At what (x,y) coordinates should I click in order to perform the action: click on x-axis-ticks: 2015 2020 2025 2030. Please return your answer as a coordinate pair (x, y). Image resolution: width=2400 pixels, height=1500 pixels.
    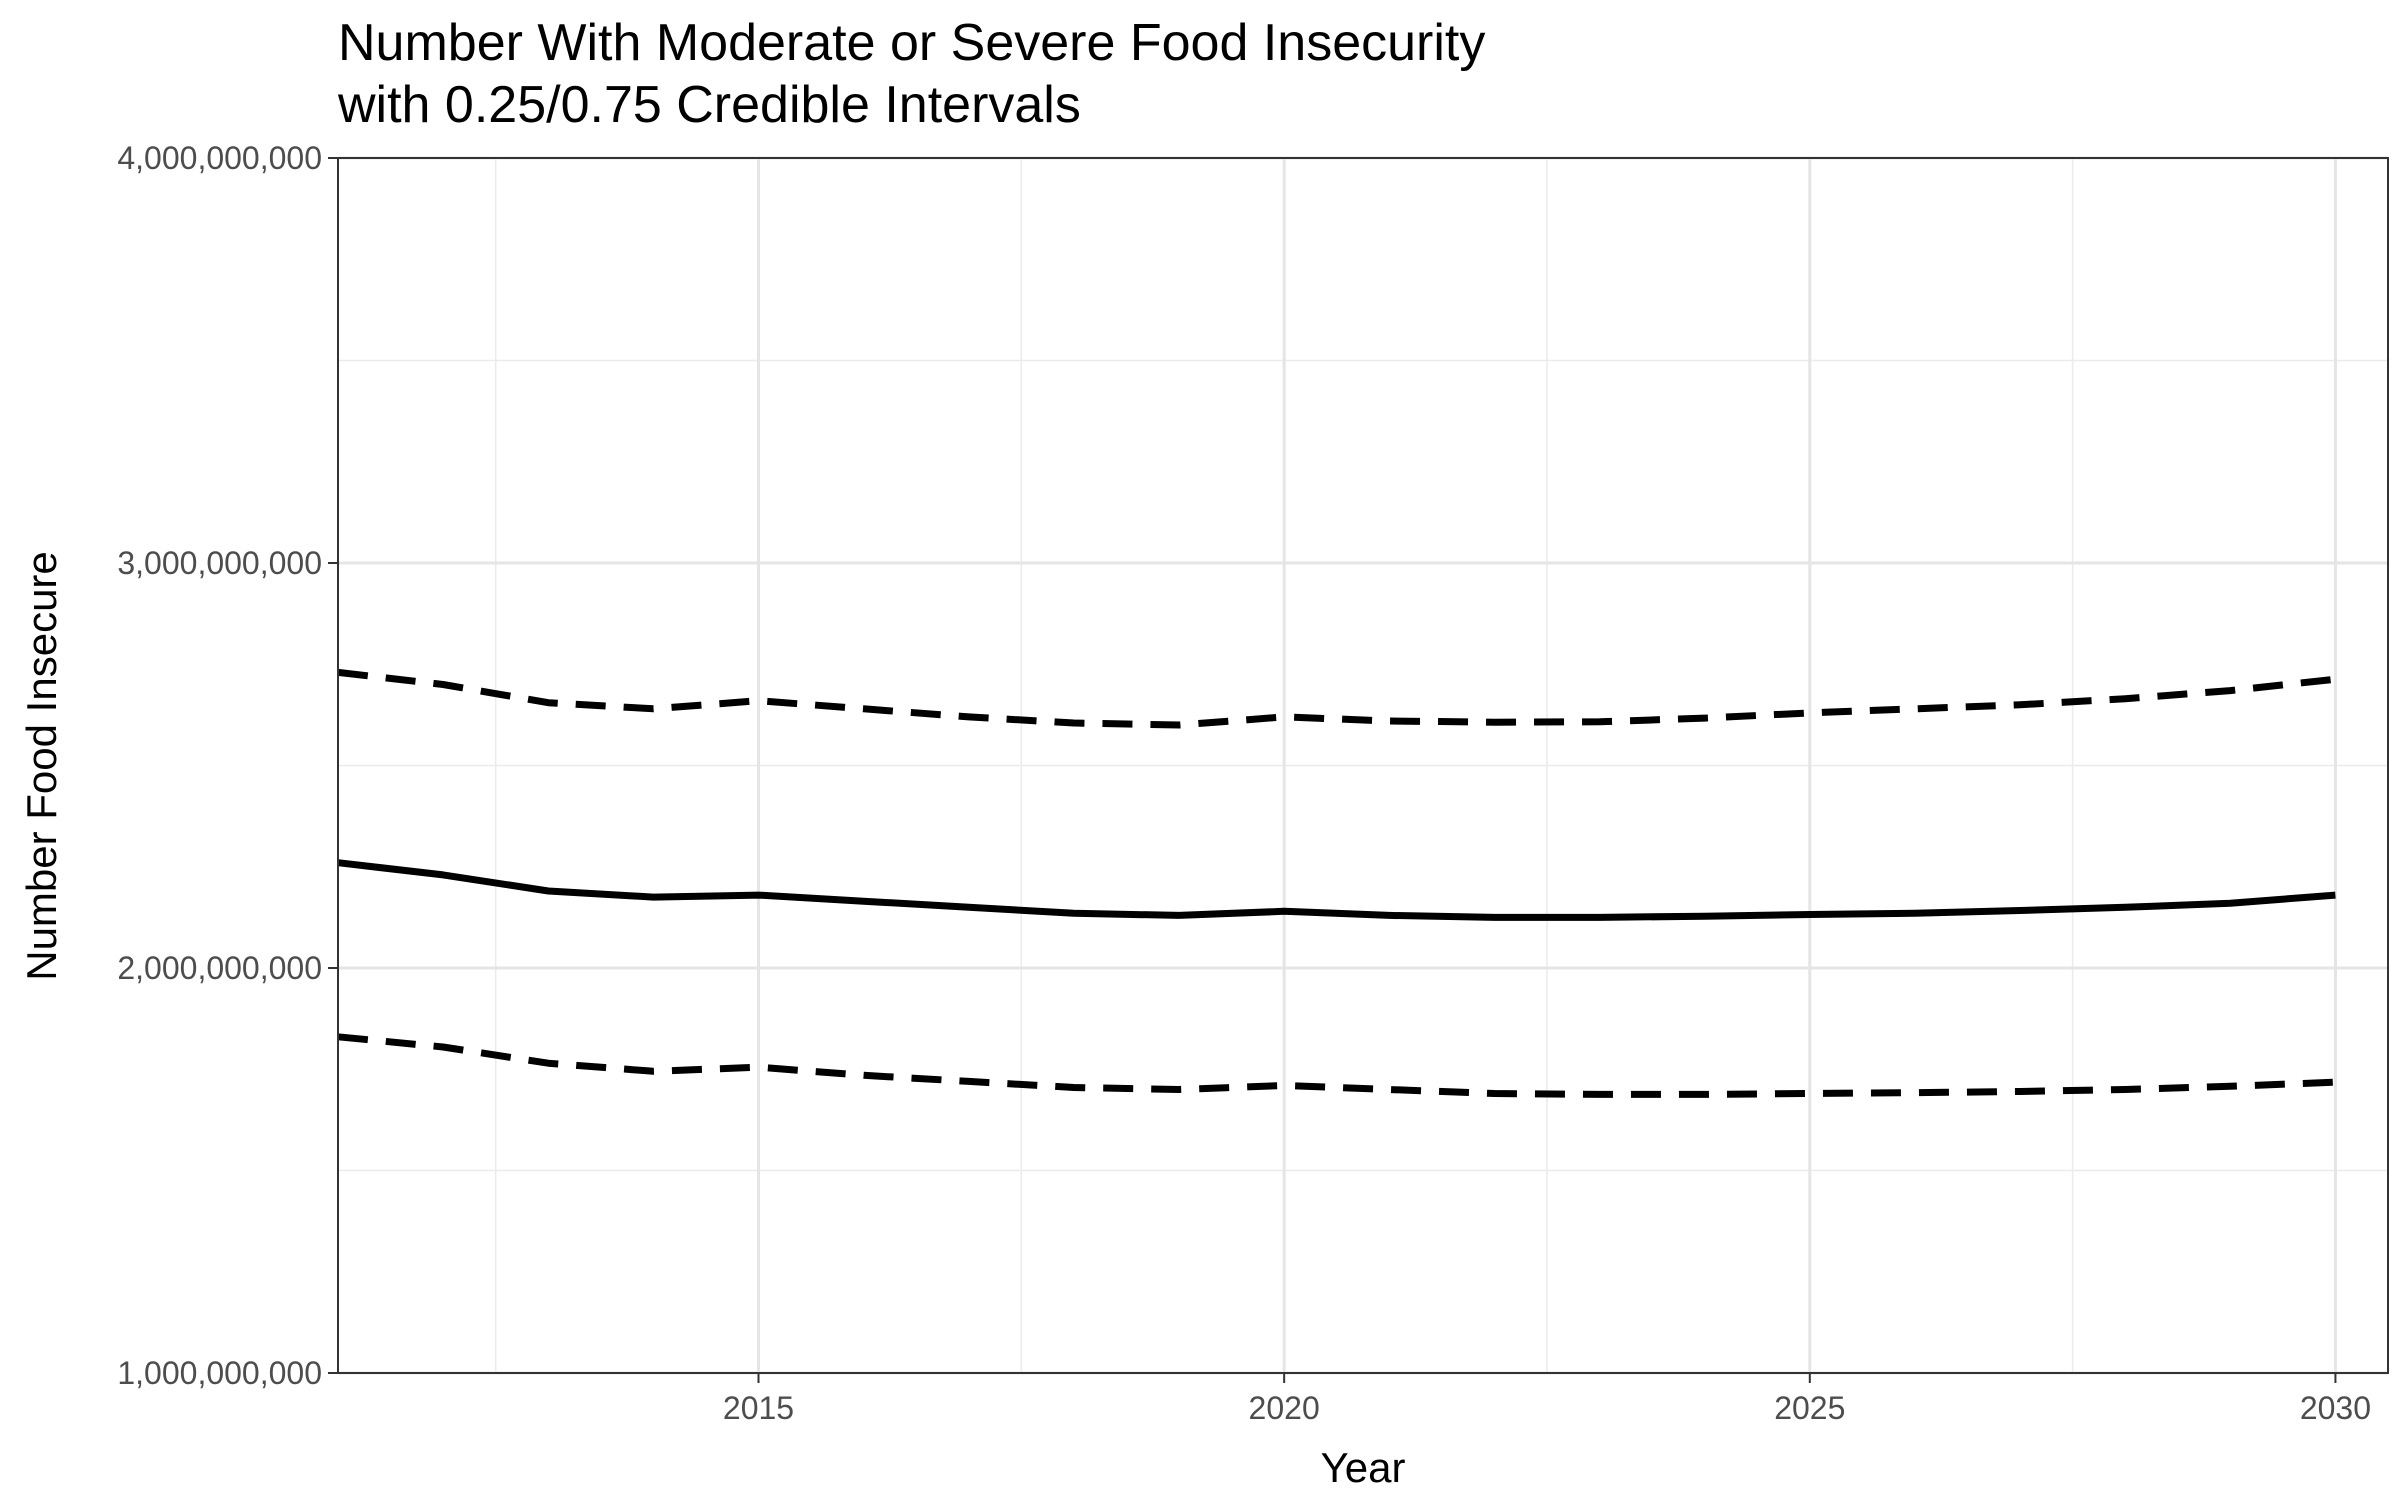
    Looking at the image, I should click on (1547, 1399).